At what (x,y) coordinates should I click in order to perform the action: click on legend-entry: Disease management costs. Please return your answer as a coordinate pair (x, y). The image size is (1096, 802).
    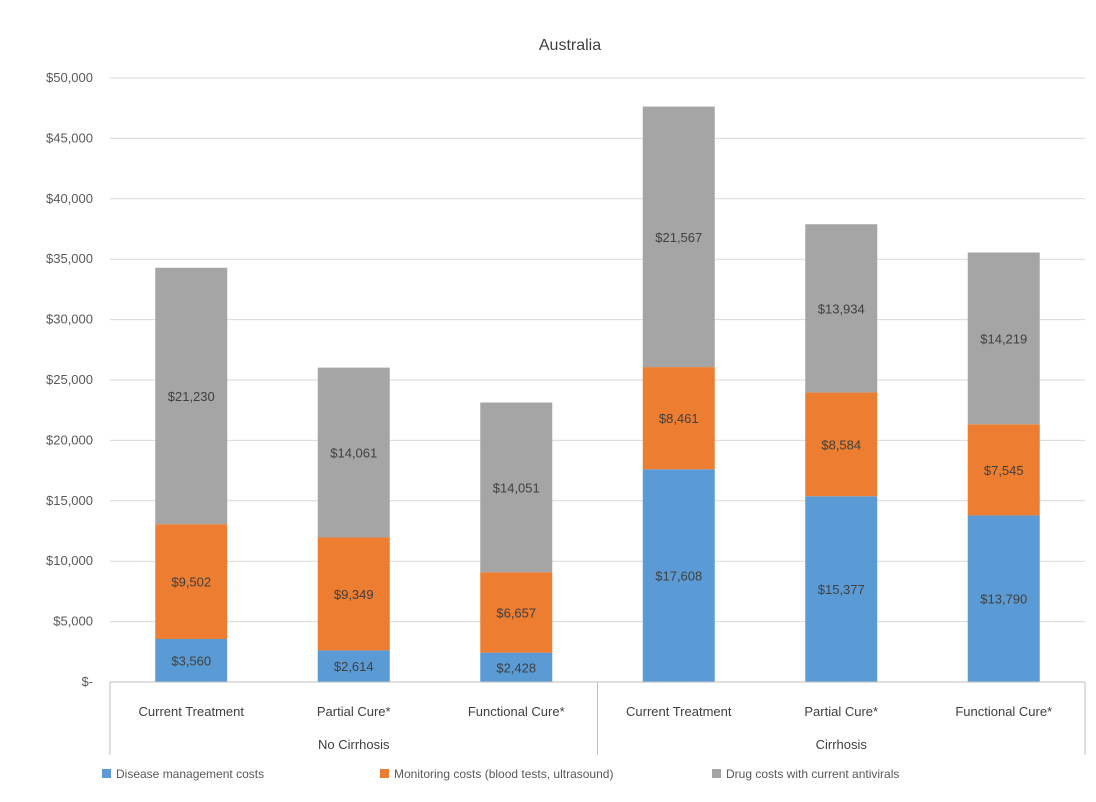
    Looking at the image, I should click on (190, 774).